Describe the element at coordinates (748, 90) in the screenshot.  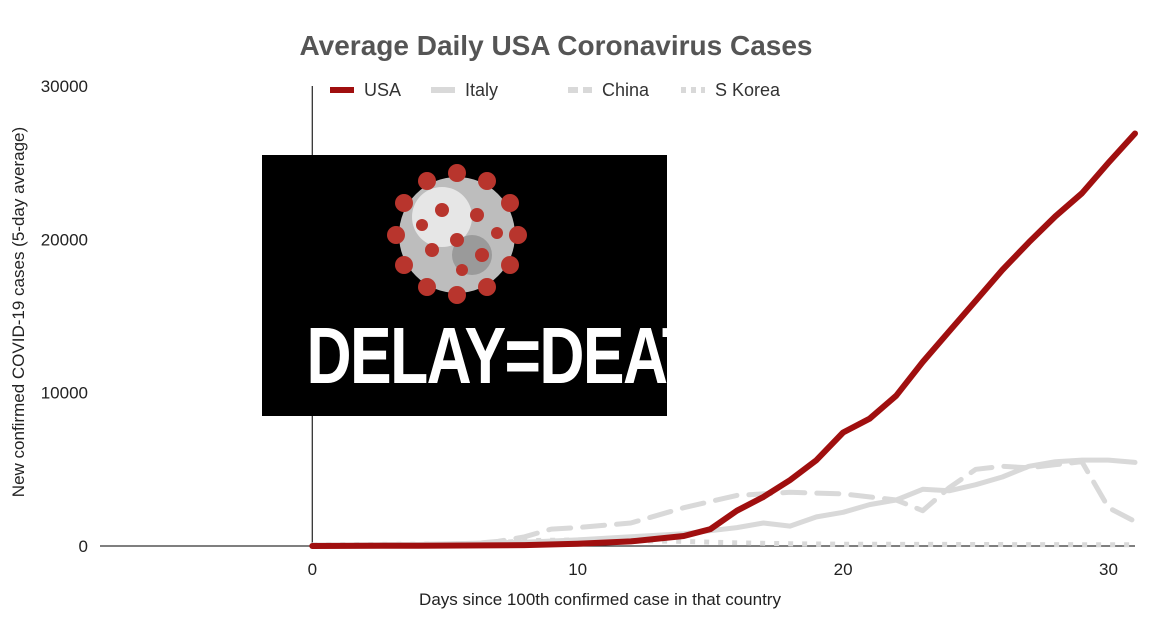
I see `legend-label-s-korea: S Korea` at that location.